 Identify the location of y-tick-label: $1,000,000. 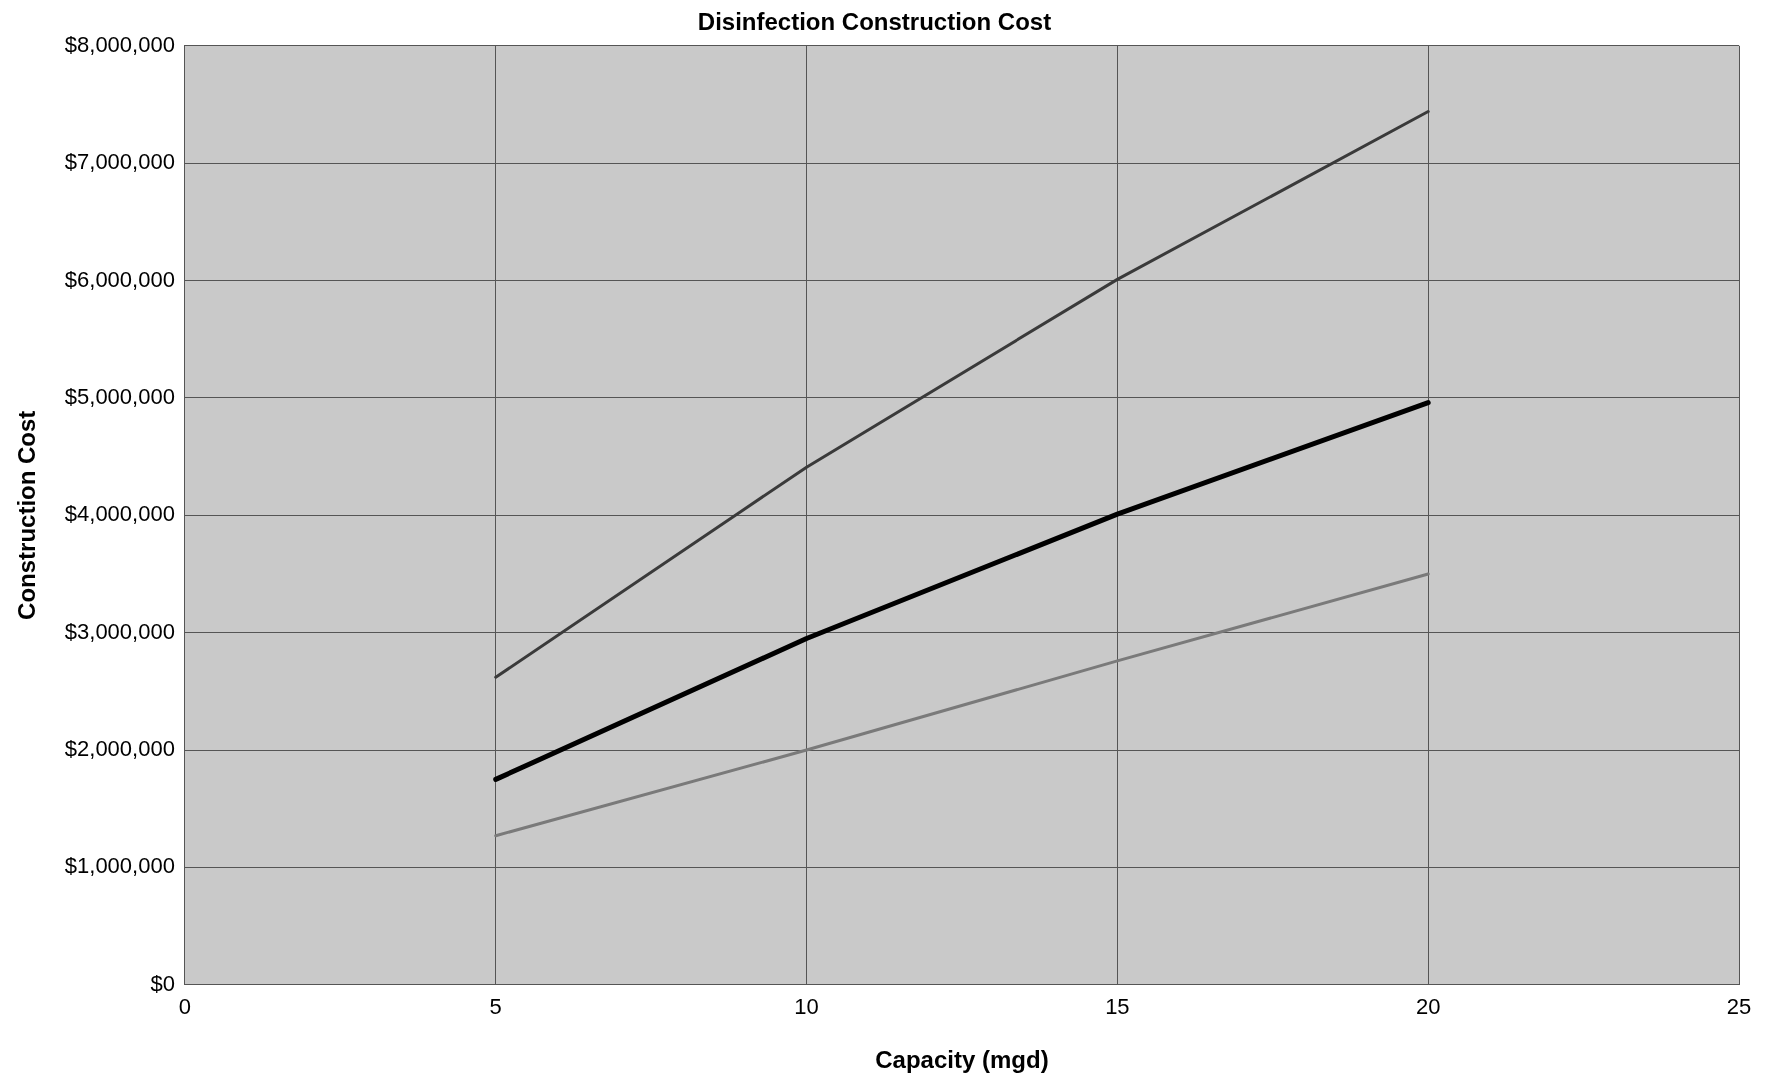
(119, 866).